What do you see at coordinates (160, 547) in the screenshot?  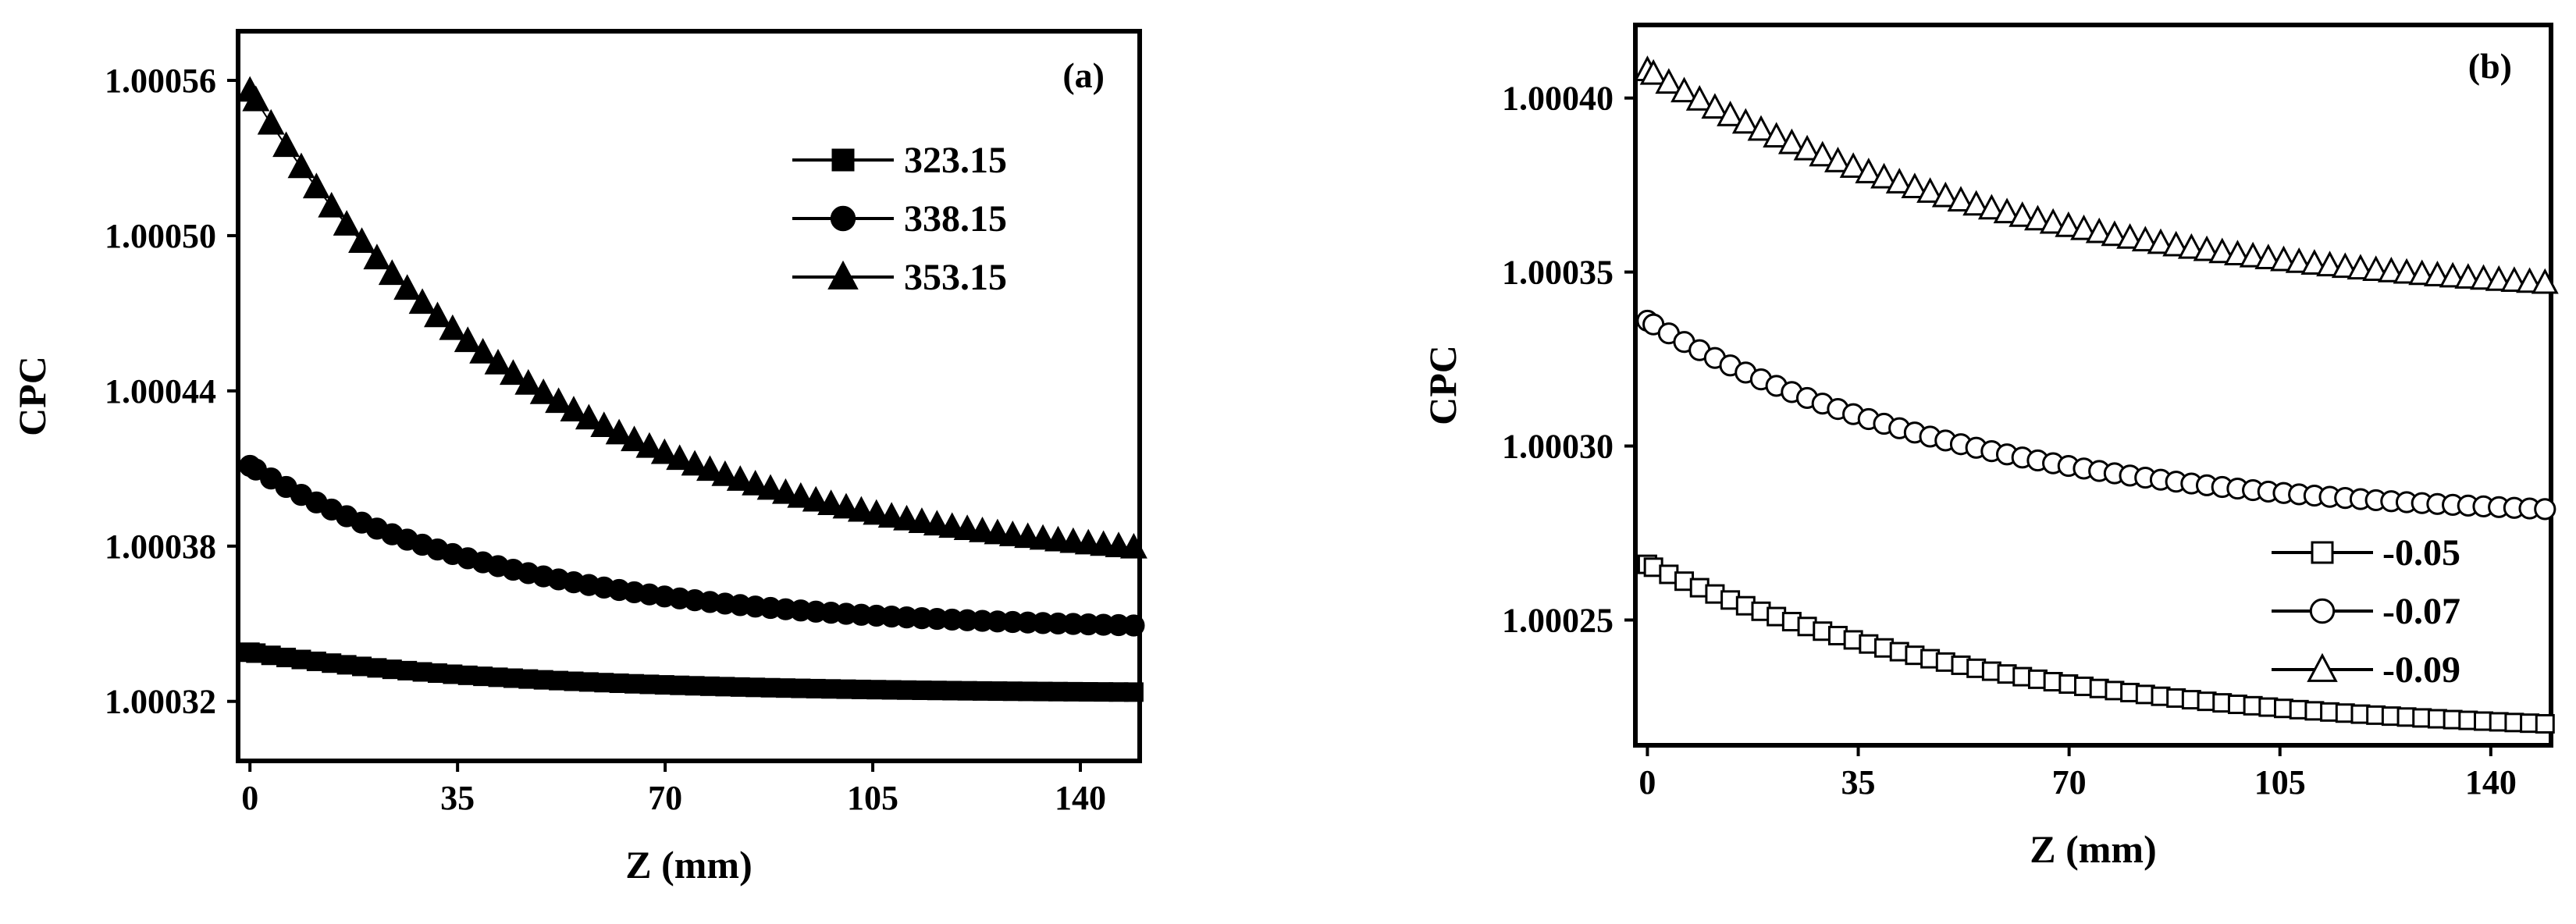 I see `y-tick-label: 1.00038` at bounding box center [160, 547].